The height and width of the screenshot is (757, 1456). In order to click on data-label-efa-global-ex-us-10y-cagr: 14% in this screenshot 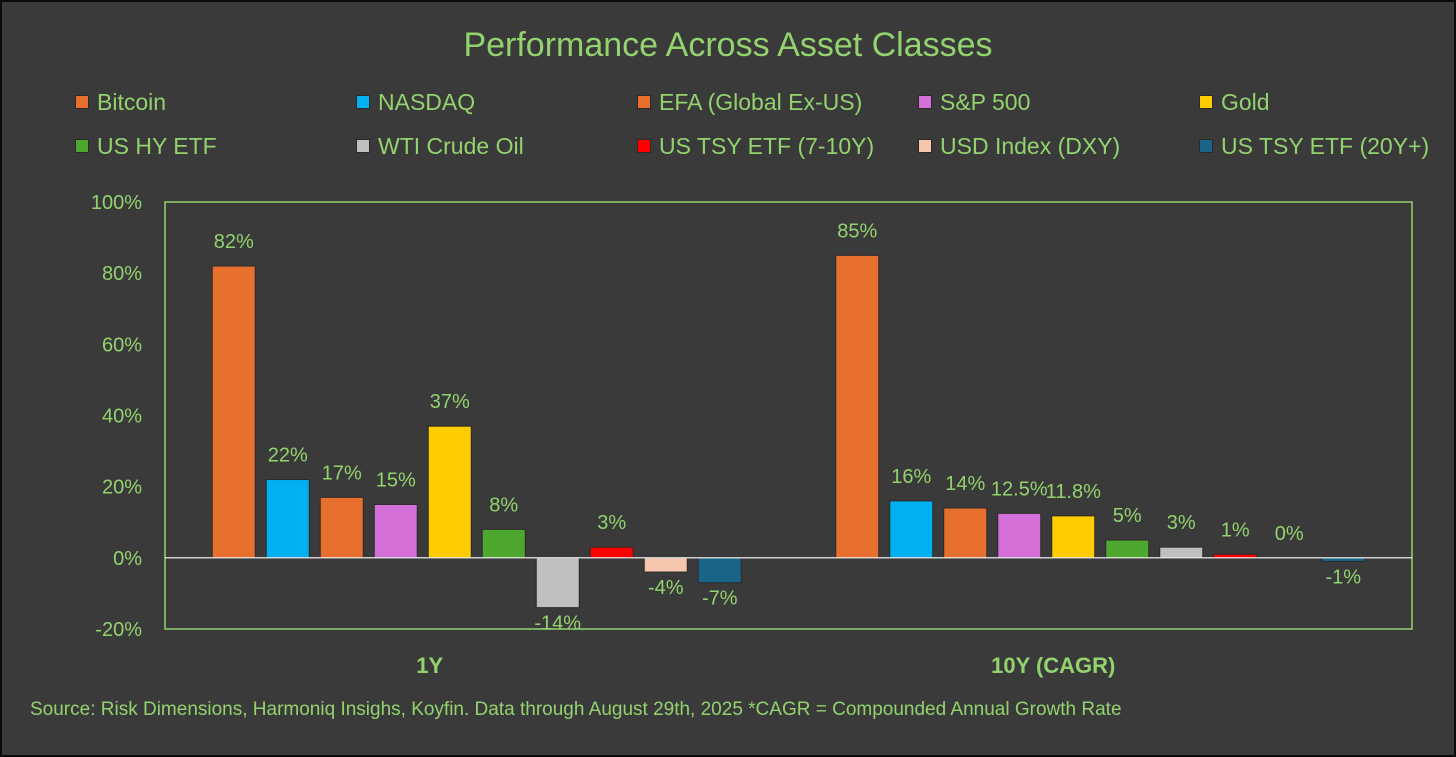, I will do `click(965, 484)`.